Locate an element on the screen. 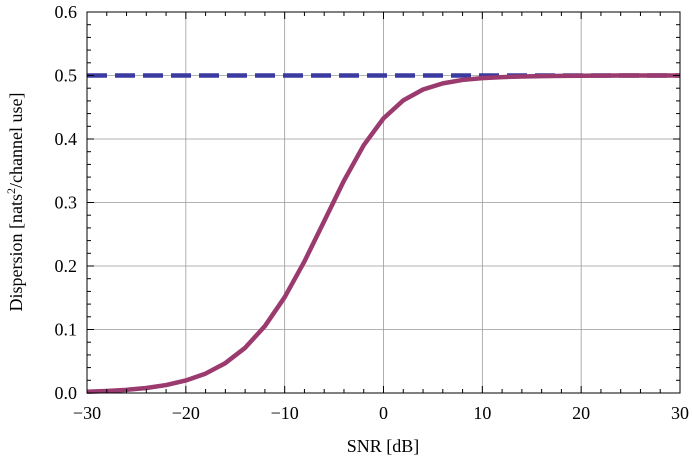 The height and width of the screenshot is (461, 692). x-tick-label: 30 is located at coordinates (680, 413).